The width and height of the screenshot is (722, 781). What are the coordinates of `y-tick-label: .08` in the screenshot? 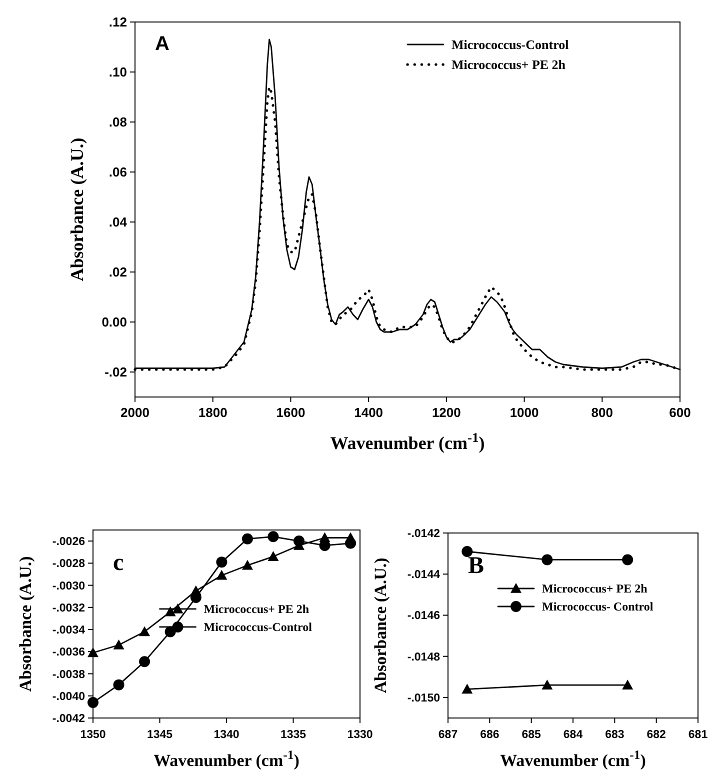 It's located at (117, 122).